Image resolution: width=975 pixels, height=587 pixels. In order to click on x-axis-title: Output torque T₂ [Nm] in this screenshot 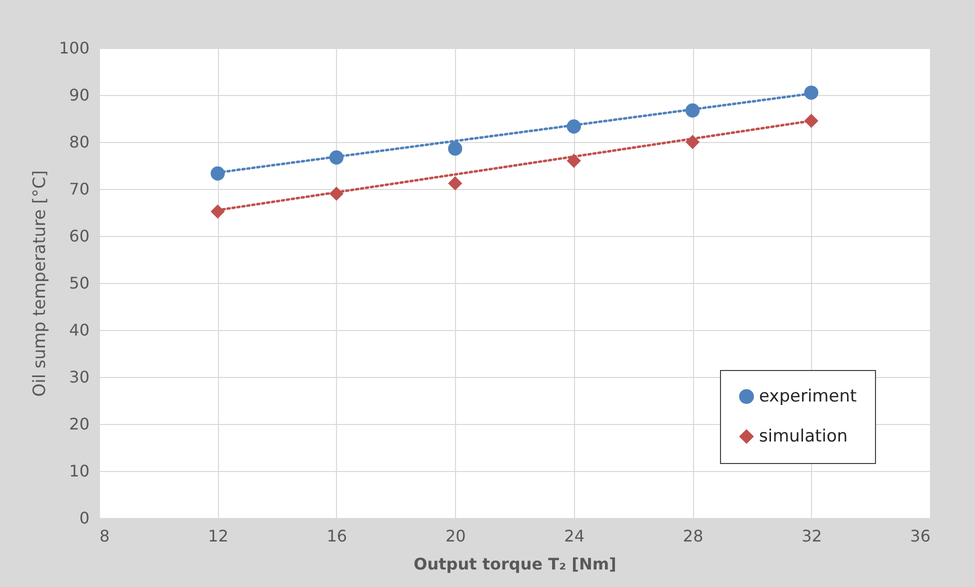, I will do `click(515, 564)`.